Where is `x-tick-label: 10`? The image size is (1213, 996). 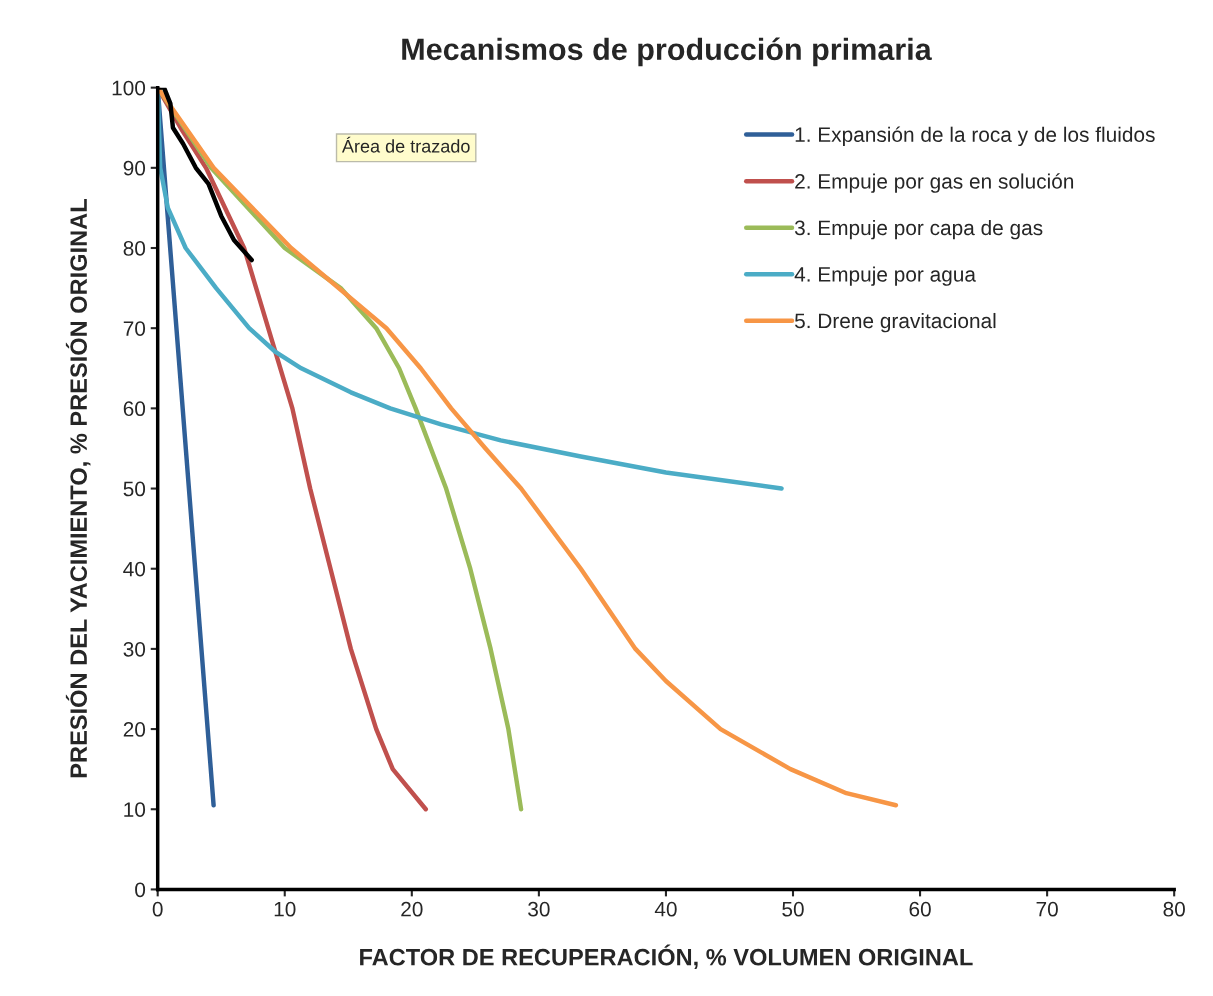 x-tick-label: 10 is located at coordinates (285, 909).